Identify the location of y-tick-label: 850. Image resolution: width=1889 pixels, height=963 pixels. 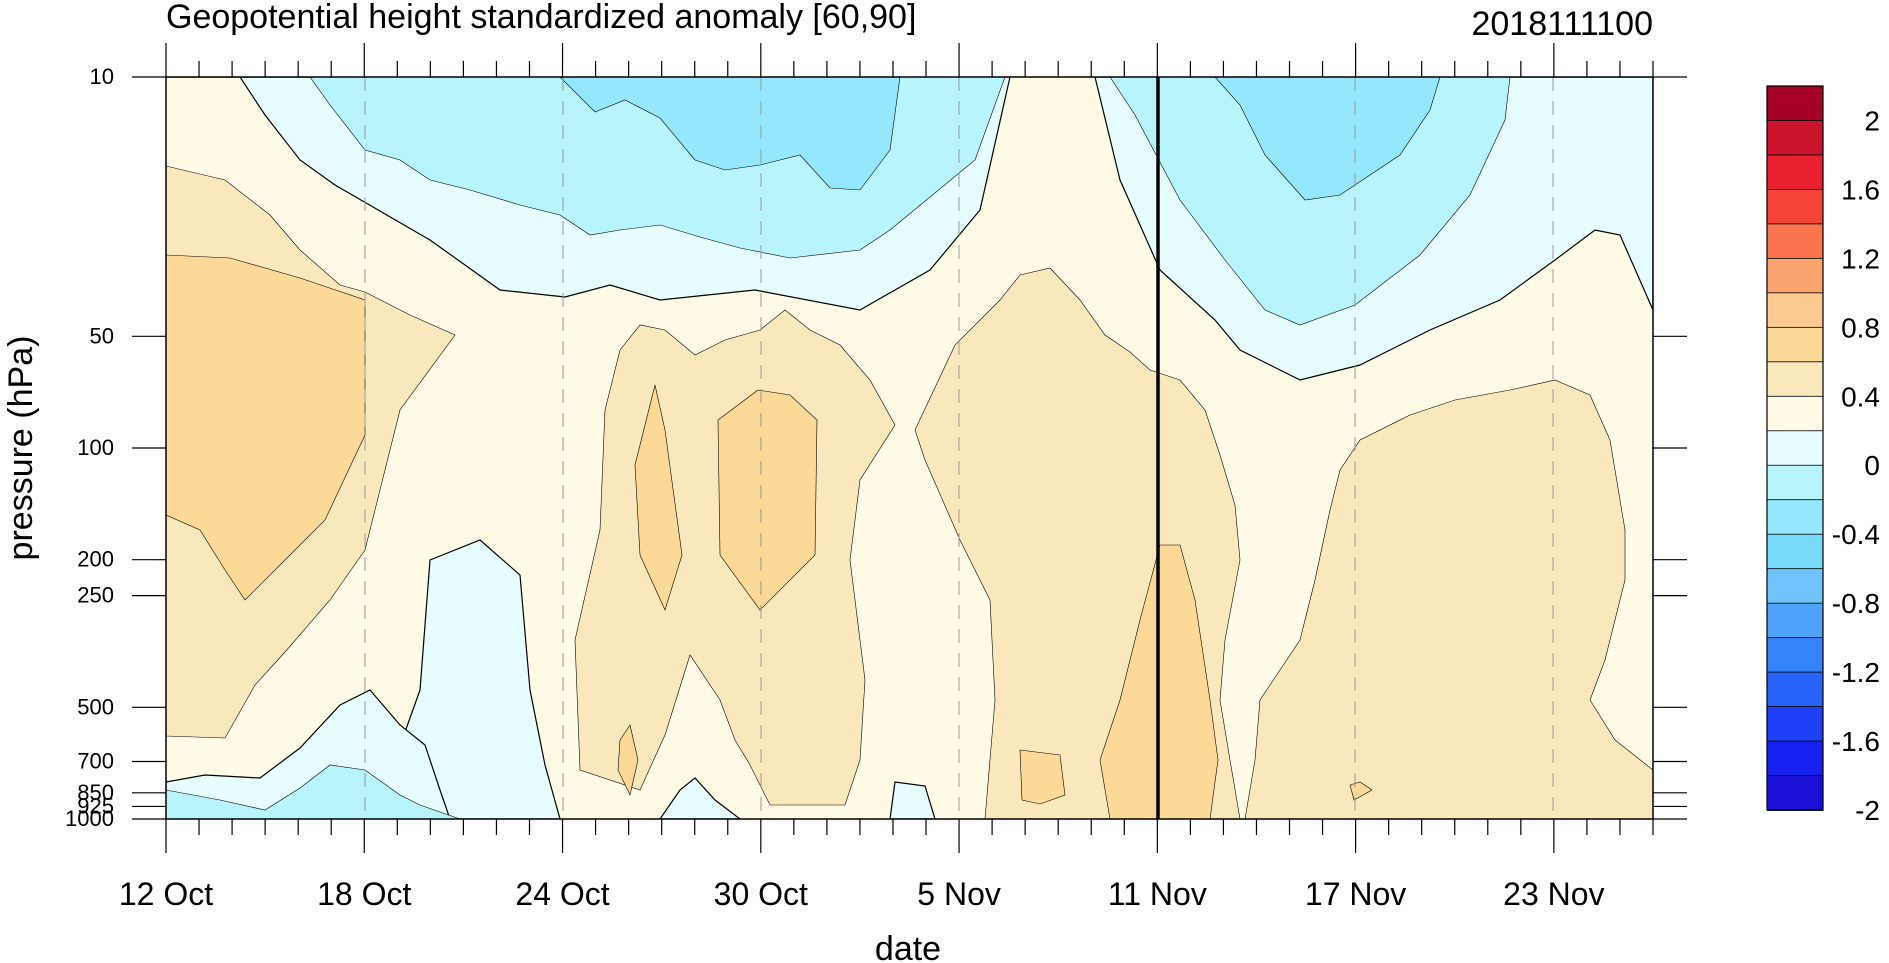
(95, 792).